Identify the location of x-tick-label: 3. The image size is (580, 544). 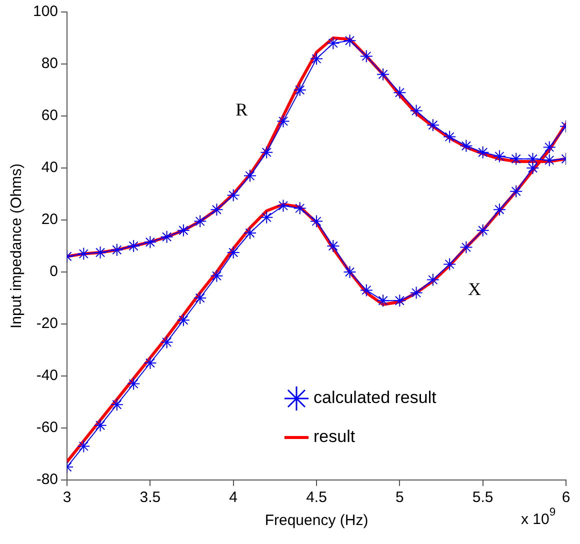
(67, 497).